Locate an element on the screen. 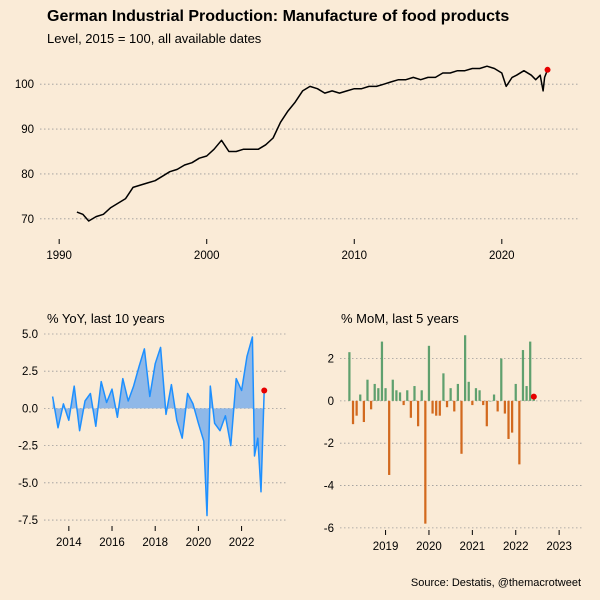 The image size is (600, 600). y-tick-label: -7.5 is located at coordinates (28, 521).